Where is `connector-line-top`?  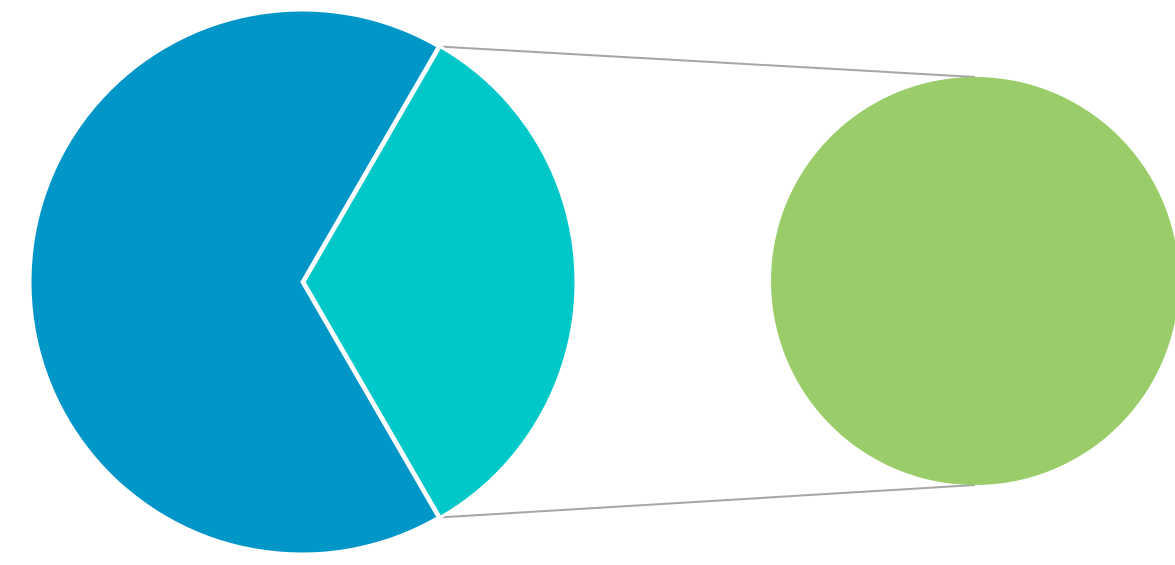
connector-line-top is located at coordinates (708, 61).